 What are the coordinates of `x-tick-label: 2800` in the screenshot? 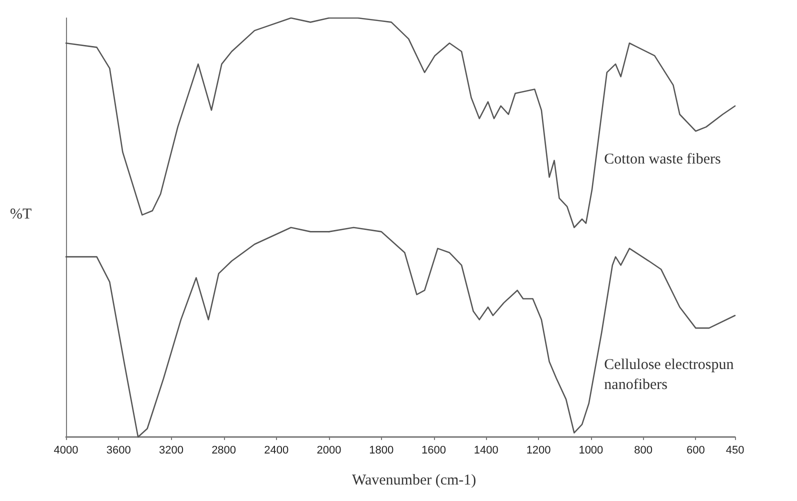 It's located at (224, 450).